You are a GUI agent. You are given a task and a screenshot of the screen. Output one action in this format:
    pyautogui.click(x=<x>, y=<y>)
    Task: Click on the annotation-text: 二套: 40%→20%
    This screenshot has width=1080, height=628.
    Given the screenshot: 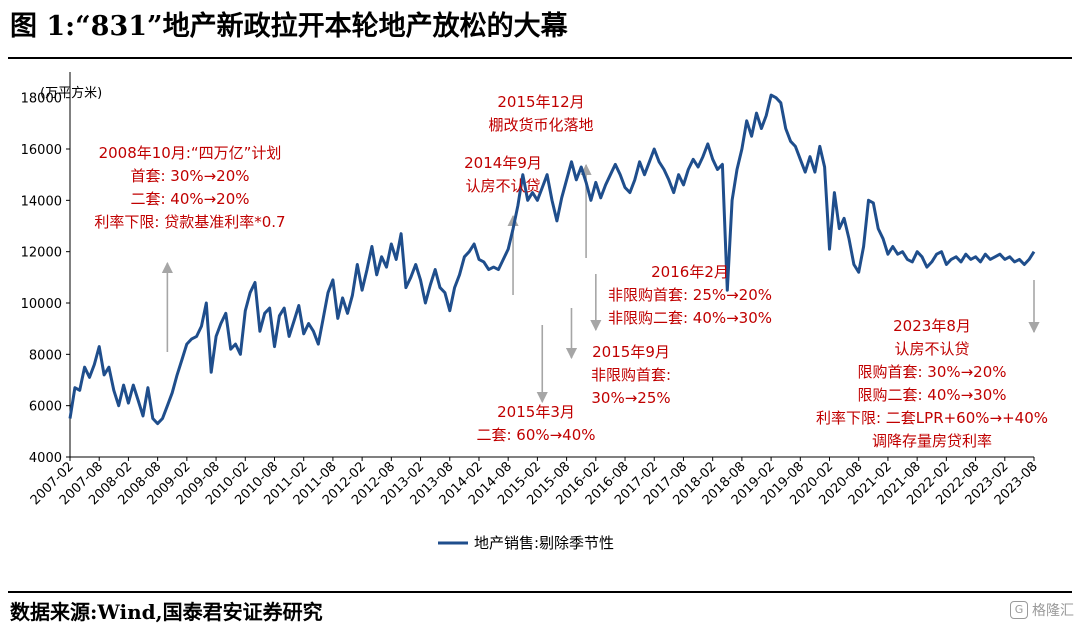 What is the action you would take?
    pyautogui.click(x=189, y=199)
    